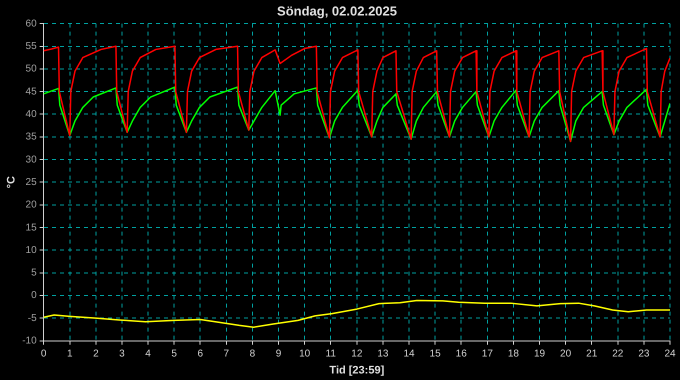  What do you see at coordinates (69, 354) in the screenshot?
I see `x-tick-label: 1` at bounding box center [69, 354].